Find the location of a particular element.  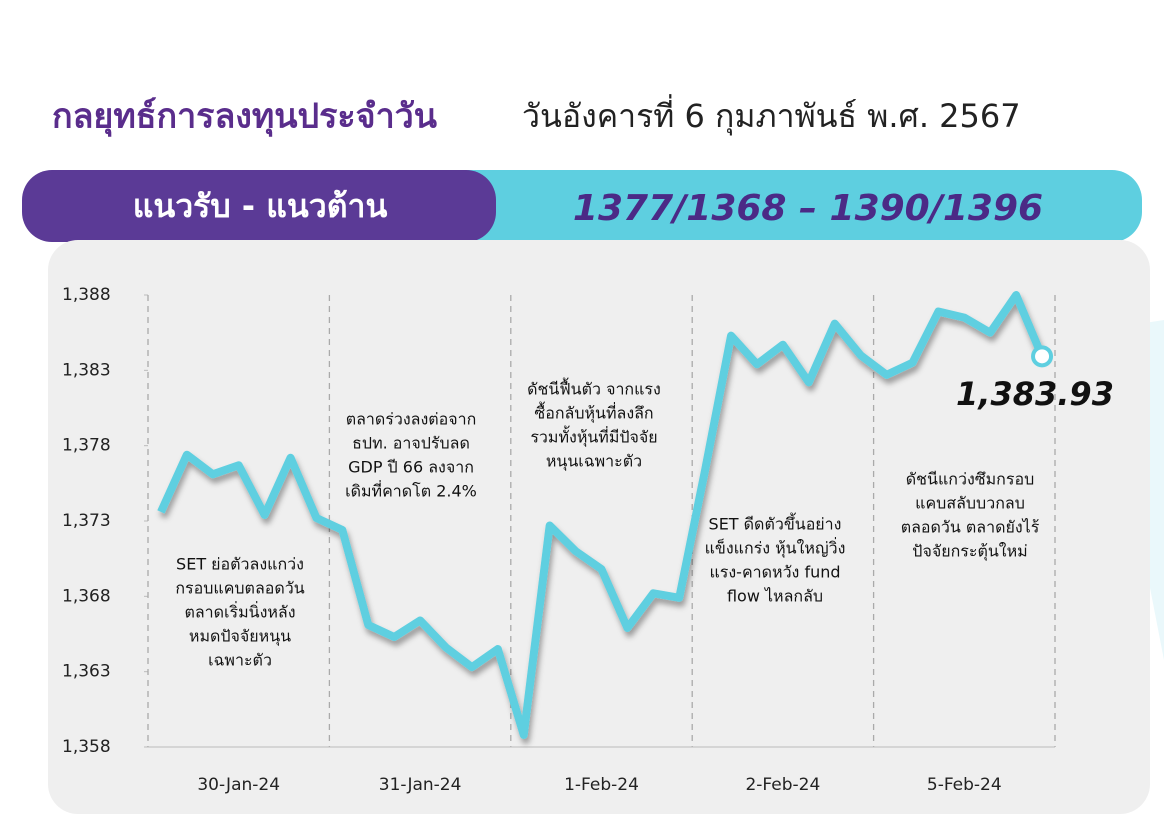

banner-left is located at coordinates (259, 206).